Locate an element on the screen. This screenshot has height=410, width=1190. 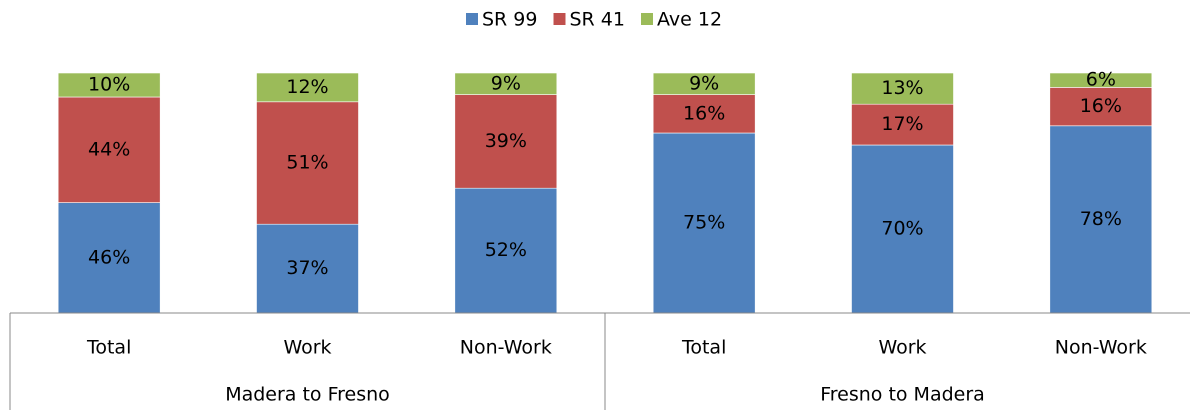
value-label: 51% is located at coordinates (307, 163).